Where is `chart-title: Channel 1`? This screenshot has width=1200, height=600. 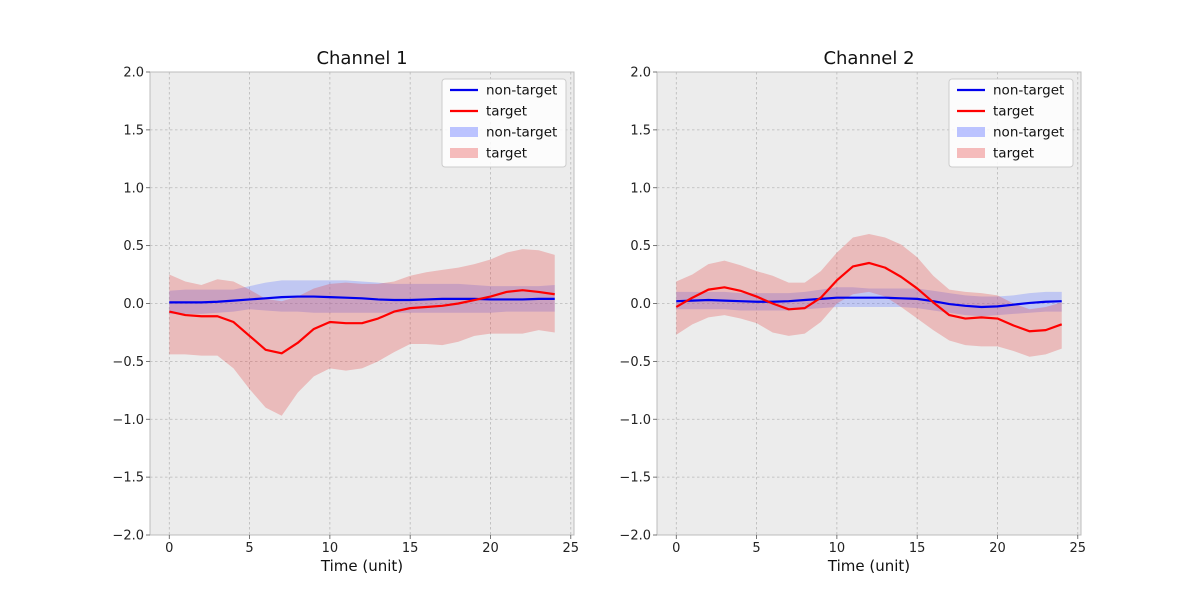 chart-title: Channel 1 is located at coordinates (361, 58).